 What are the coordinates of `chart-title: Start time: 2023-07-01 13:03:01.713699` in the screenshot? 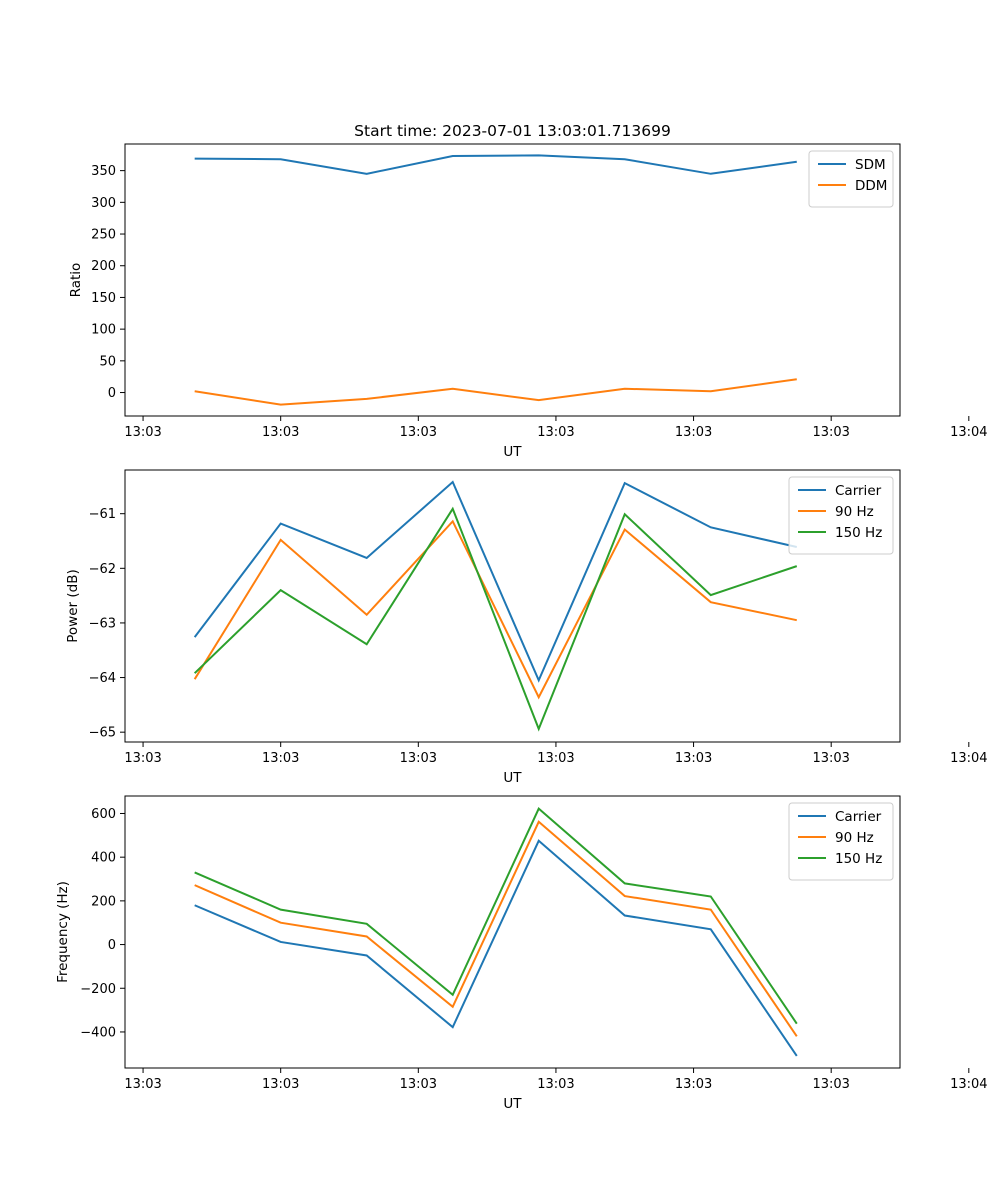 It's located at (512, 131).